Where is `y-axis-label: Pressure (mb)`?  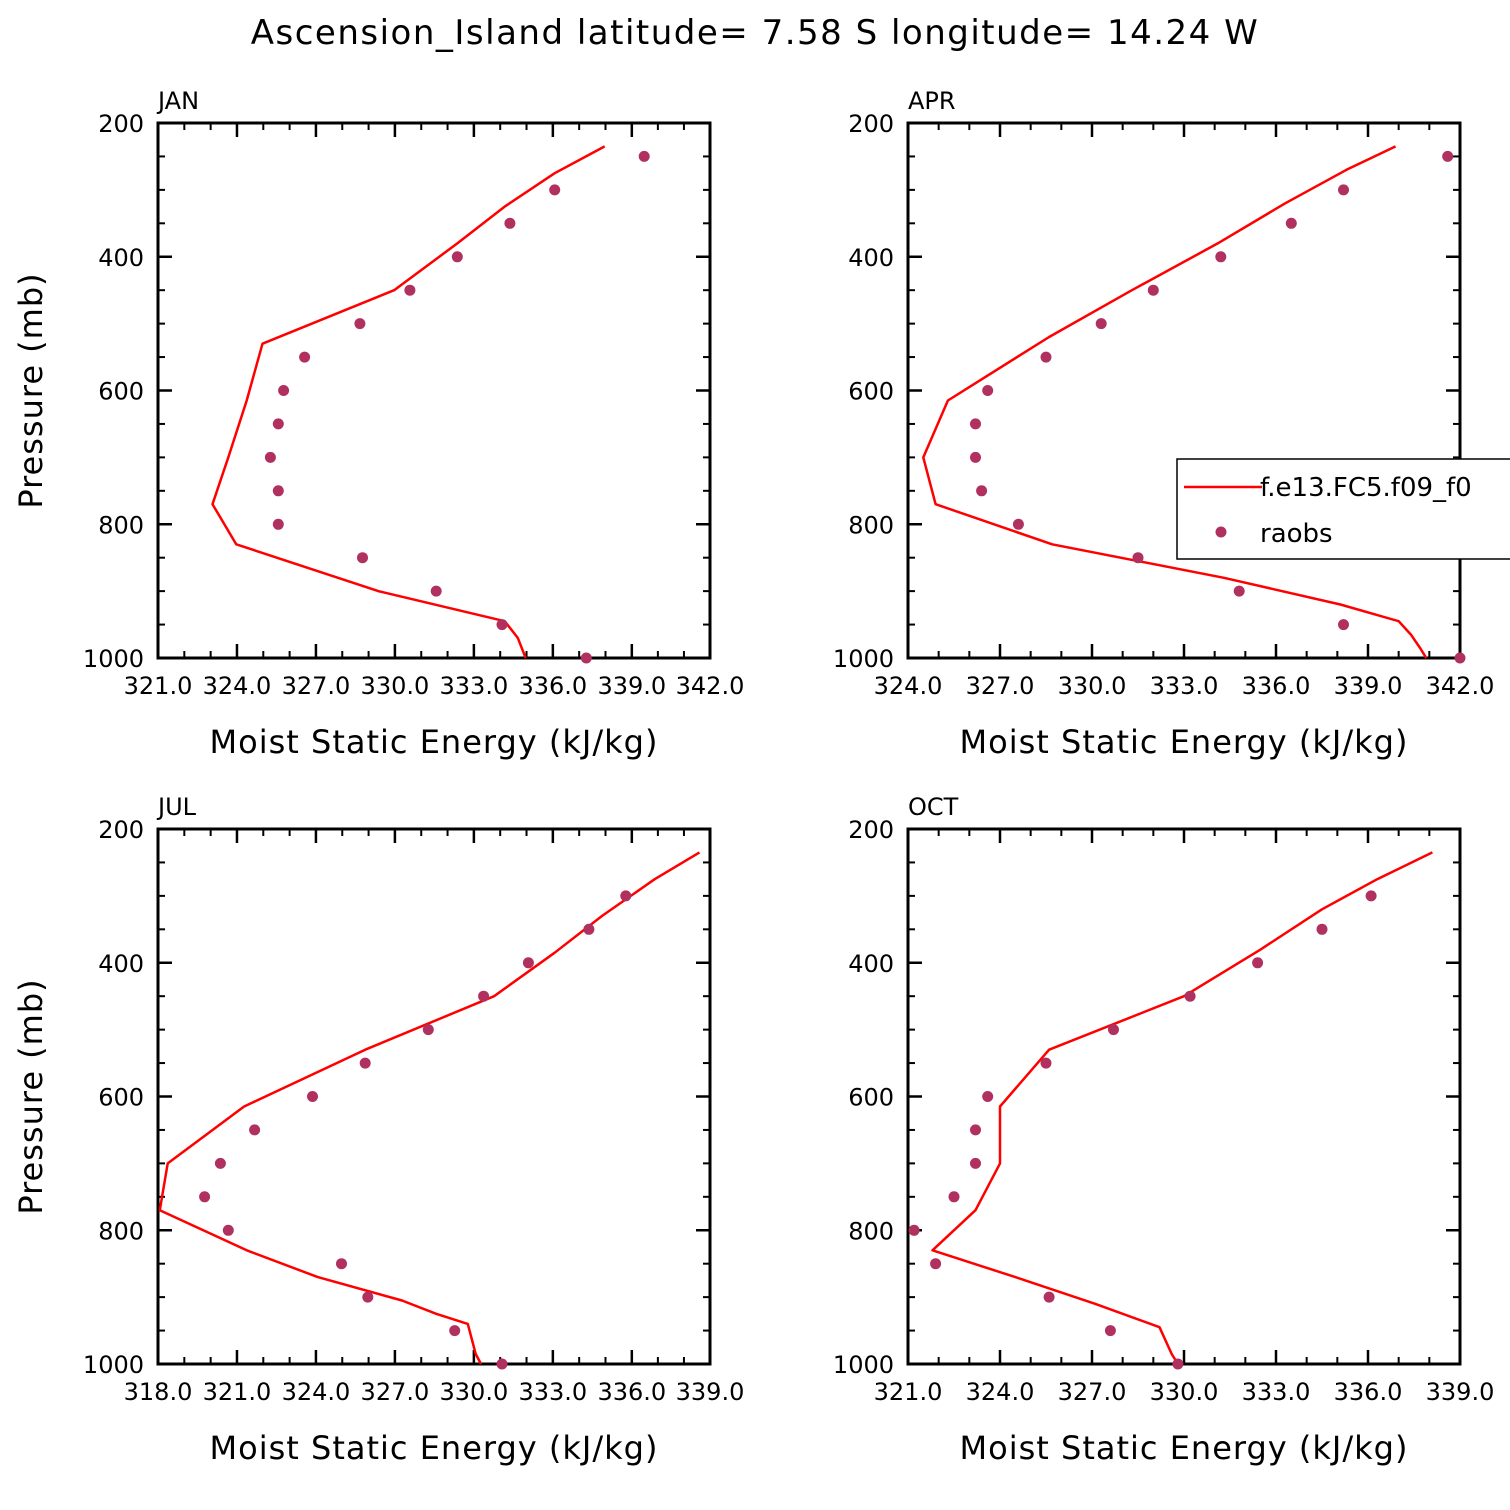 y-axis-label: Pressure (mb) is located at coordinates (31, 1096).